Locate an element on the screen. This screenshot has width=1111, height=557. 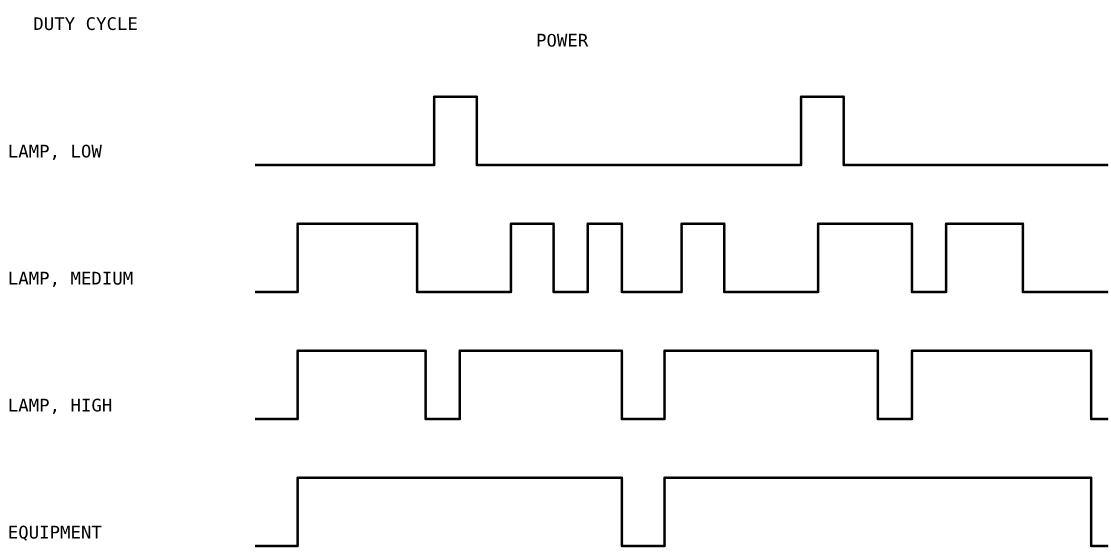
text: EQUIPMENT is located at coordinates (55, 533).